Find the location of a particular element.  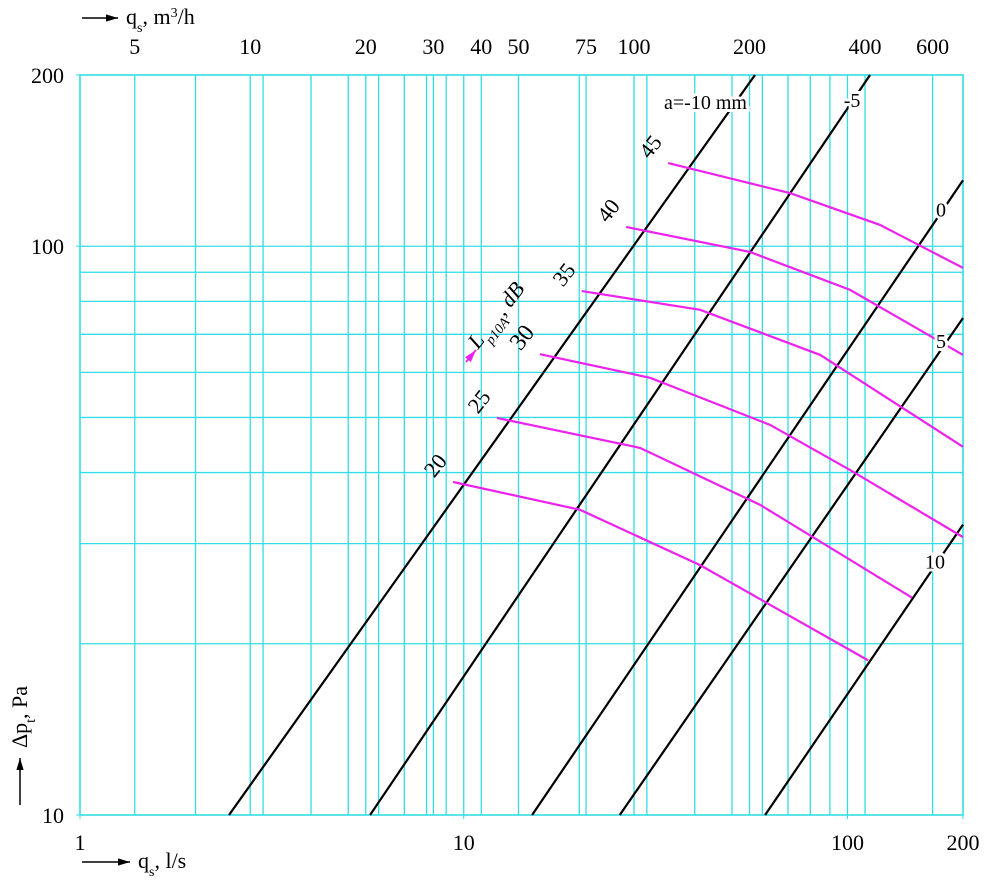

x-tick-label: 100 is located at coordinates (847, 842).